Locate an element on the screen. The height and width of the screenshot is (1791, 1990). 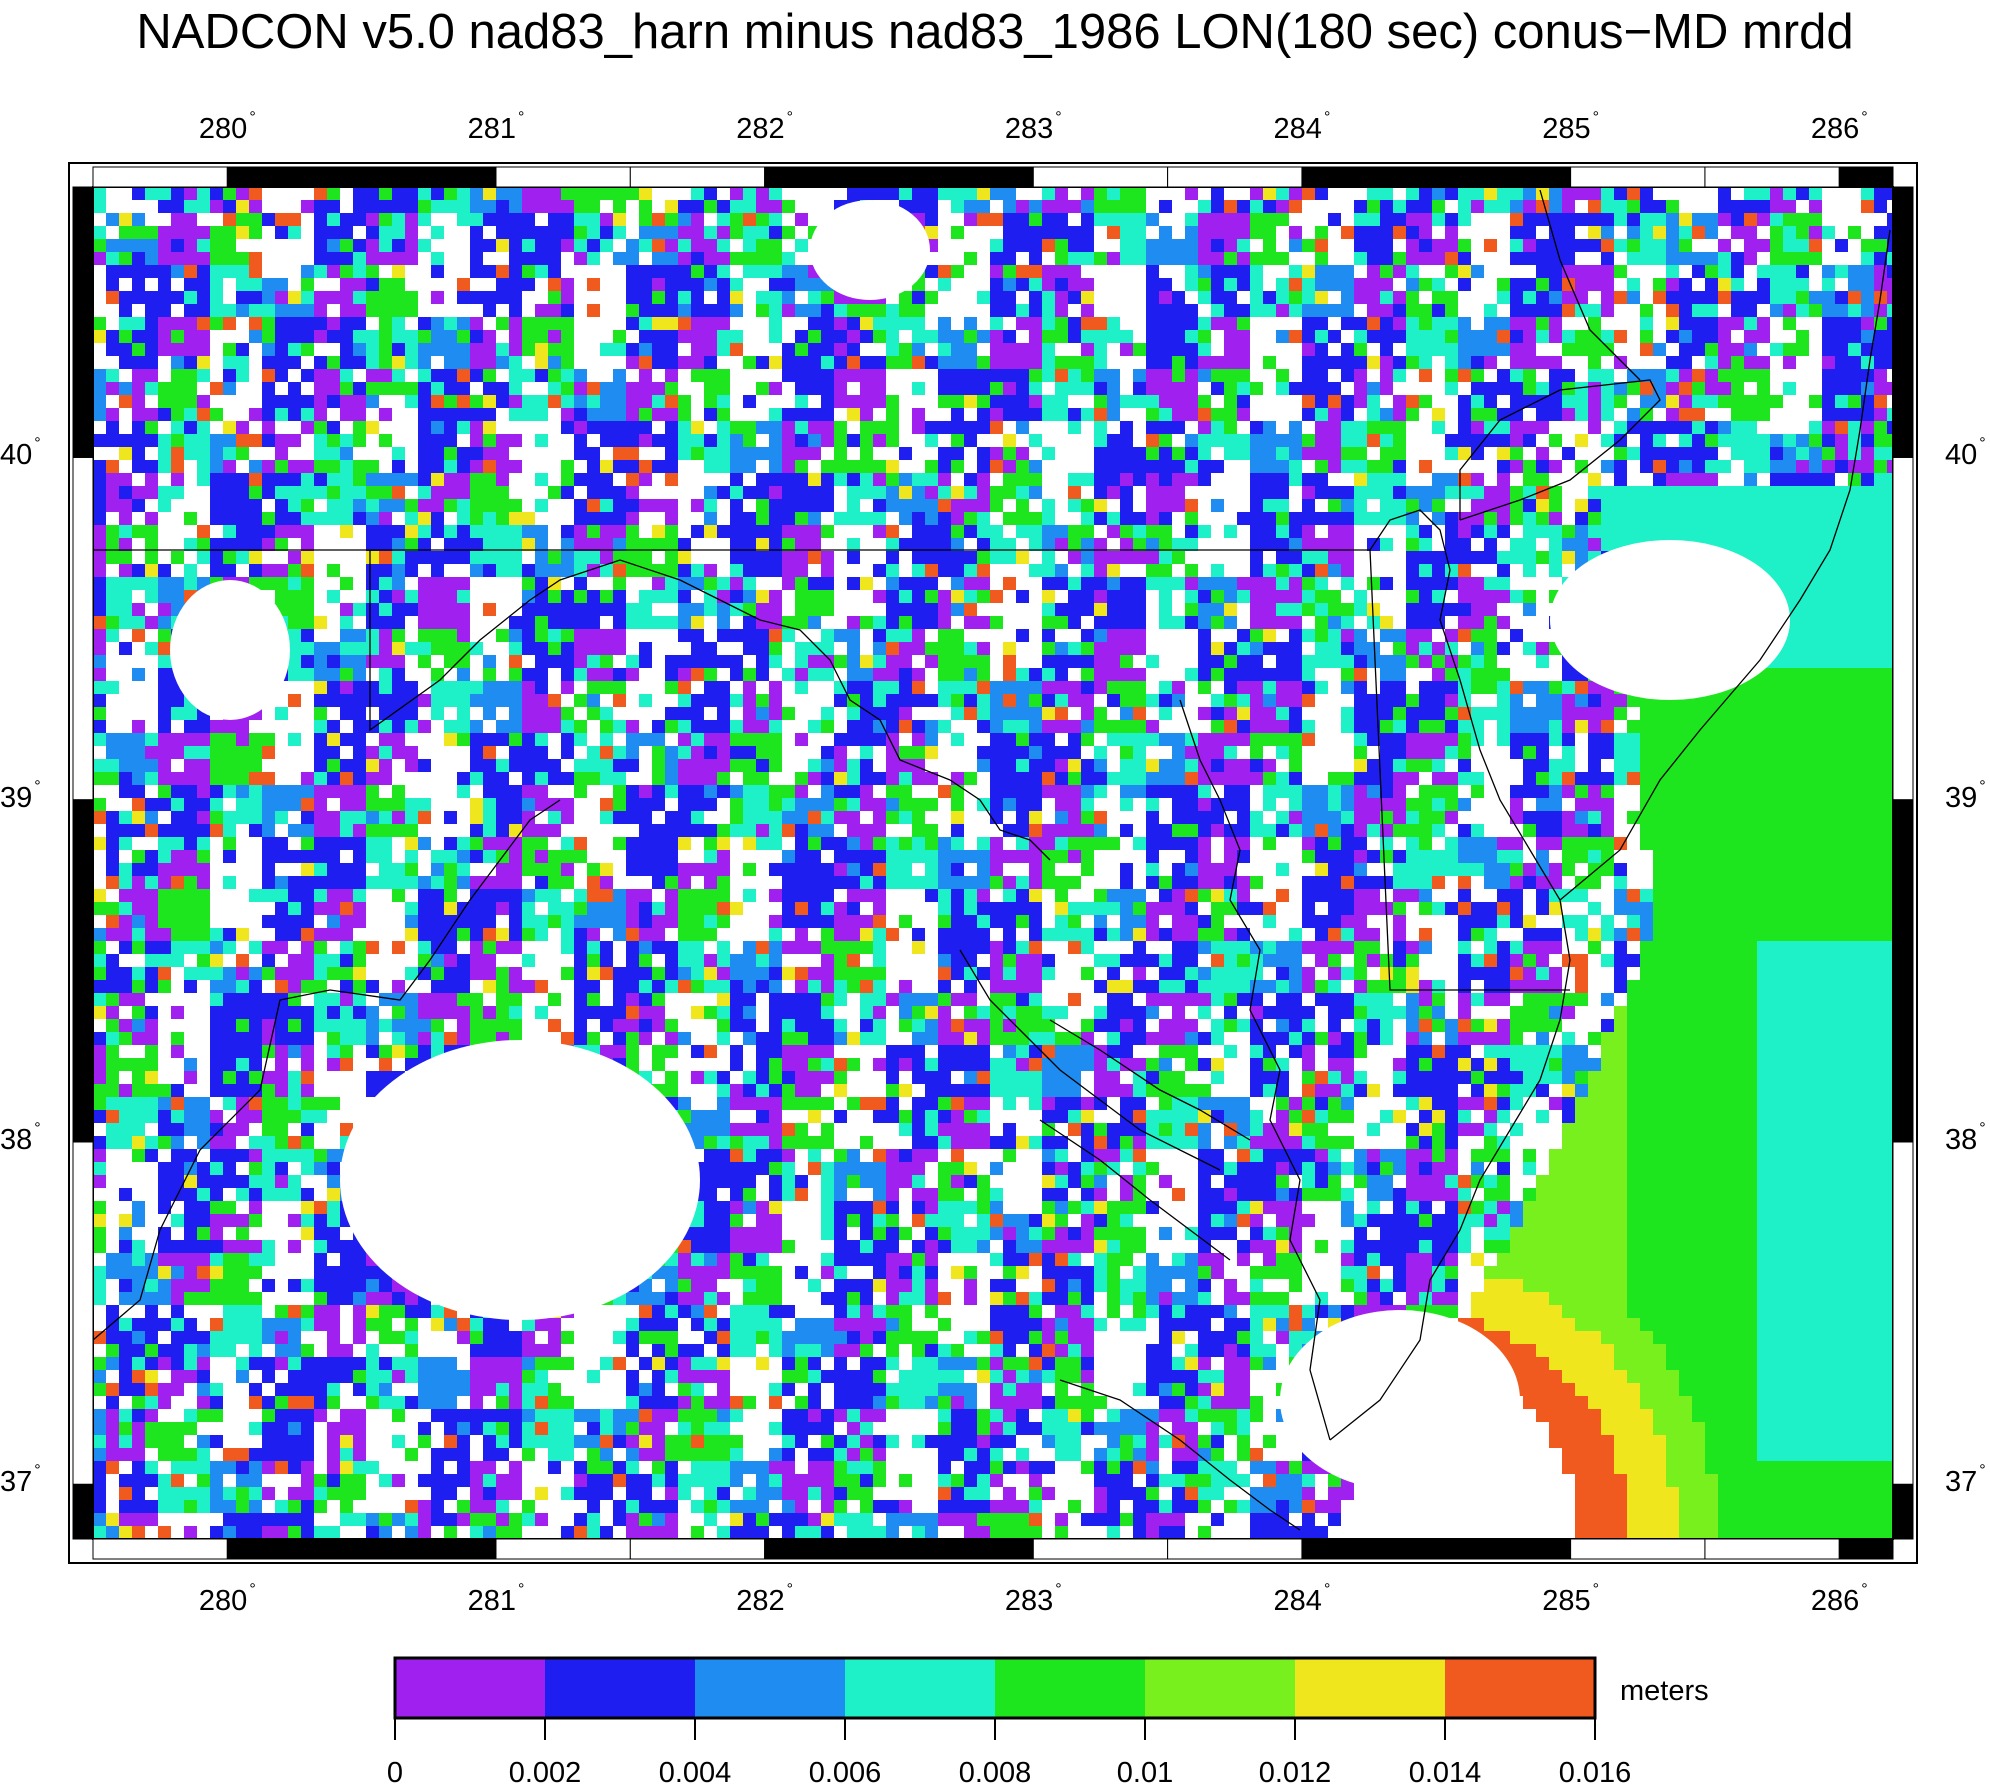
longitude-tick-label: 283 ° is located at coordinates (1033, 1599).